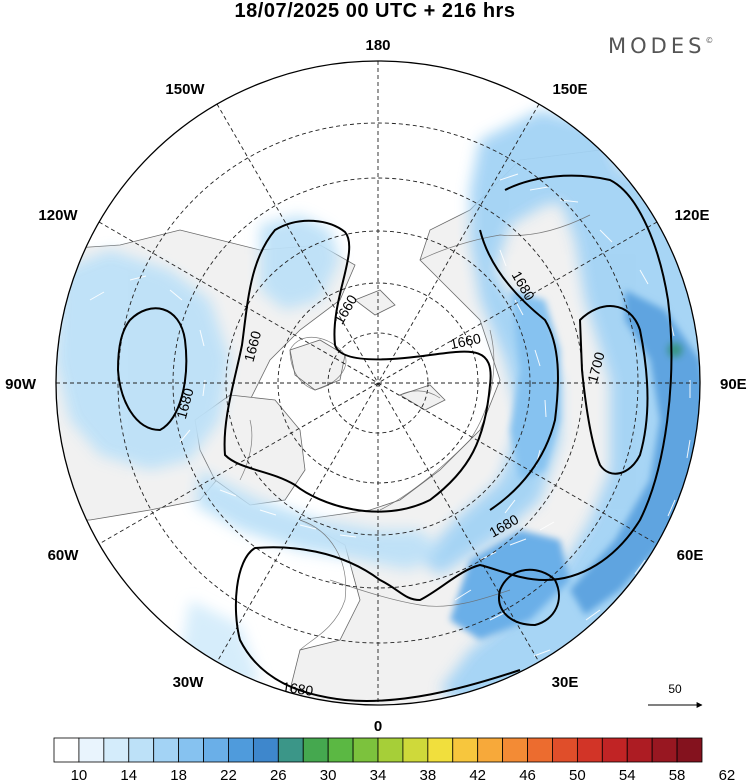 This screenshot has height=782, width=750. Describe the element at coordinates (428, 774) in the screenshot. I see `colorbar-tick-label: 38` at that location.